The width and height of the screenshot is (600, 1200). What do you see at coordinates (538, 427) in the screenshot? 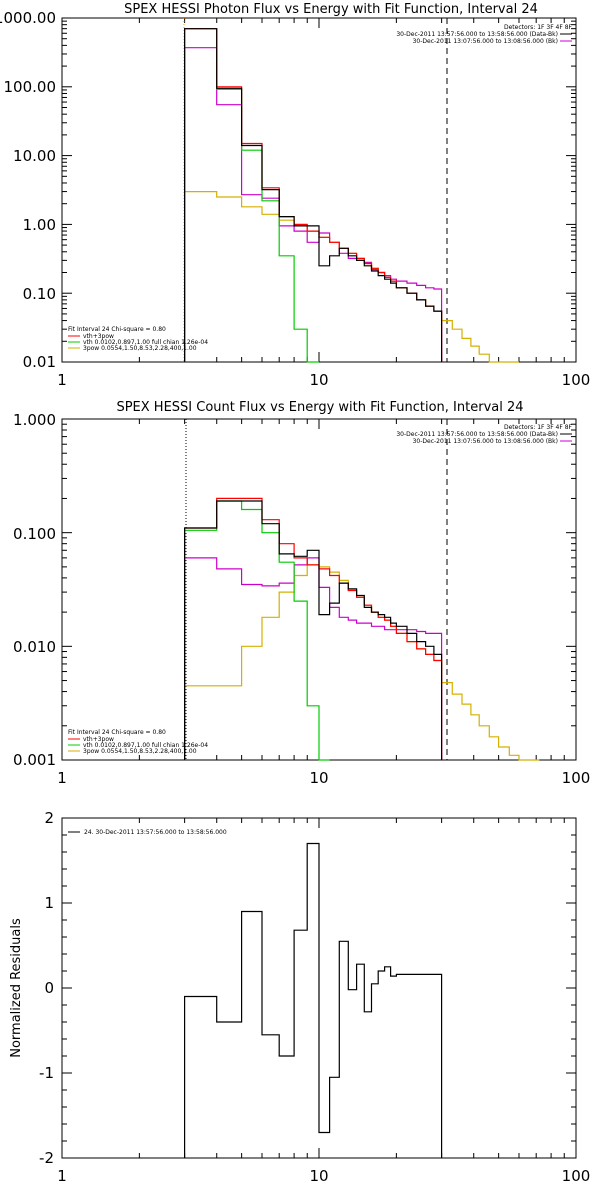
I see `count-flux-legend-detectors: Detectors: 1F 3F 4F 8F` at bounding box center [538, 427].